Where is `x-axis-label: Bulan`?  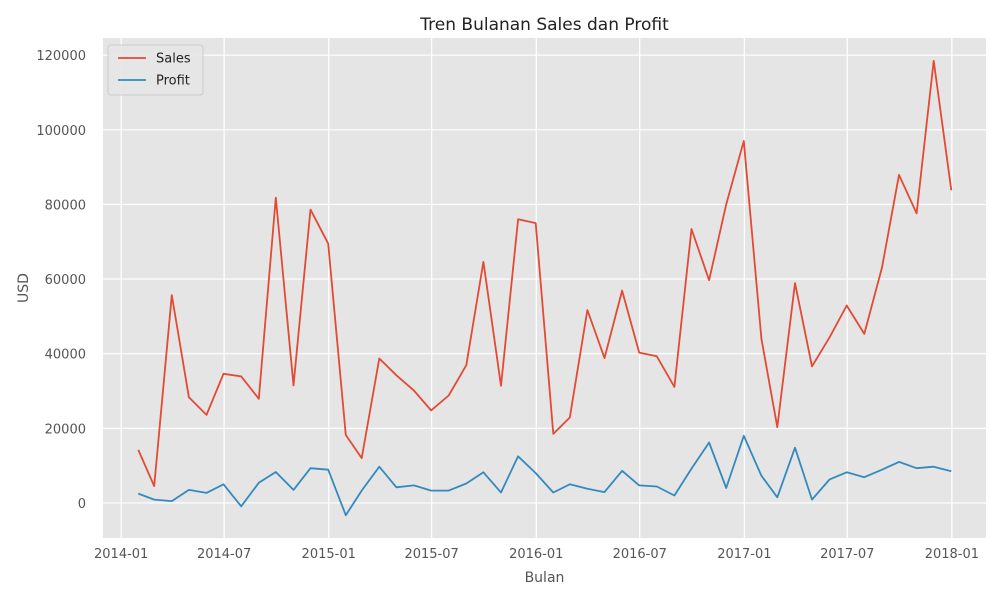
x-axis-label: Bulan is located at coordinates (545, 578).